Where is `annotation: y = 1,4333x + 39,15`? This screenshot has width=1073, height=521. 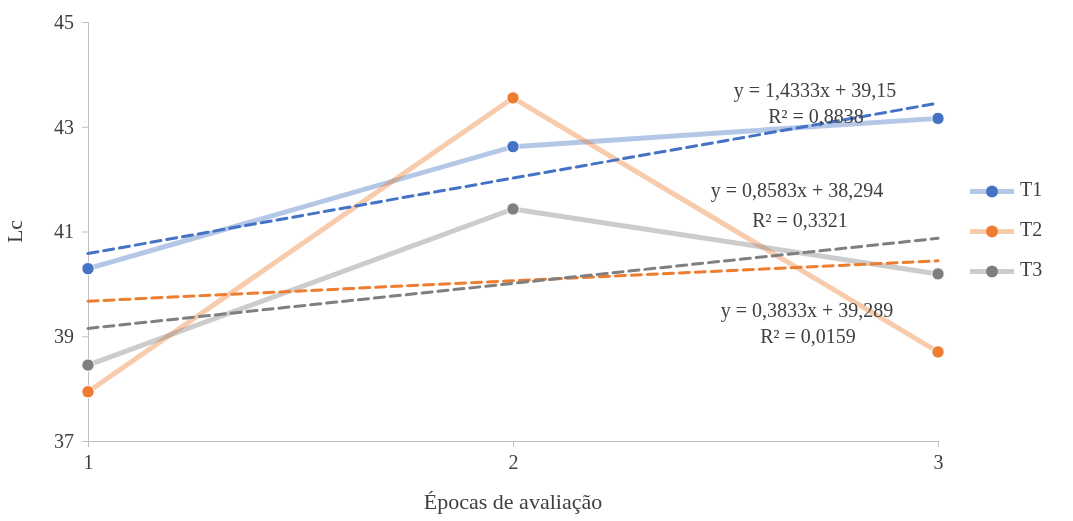 annotation: y = 1,4333x + 39,15 is located at coordinates (815, 90).